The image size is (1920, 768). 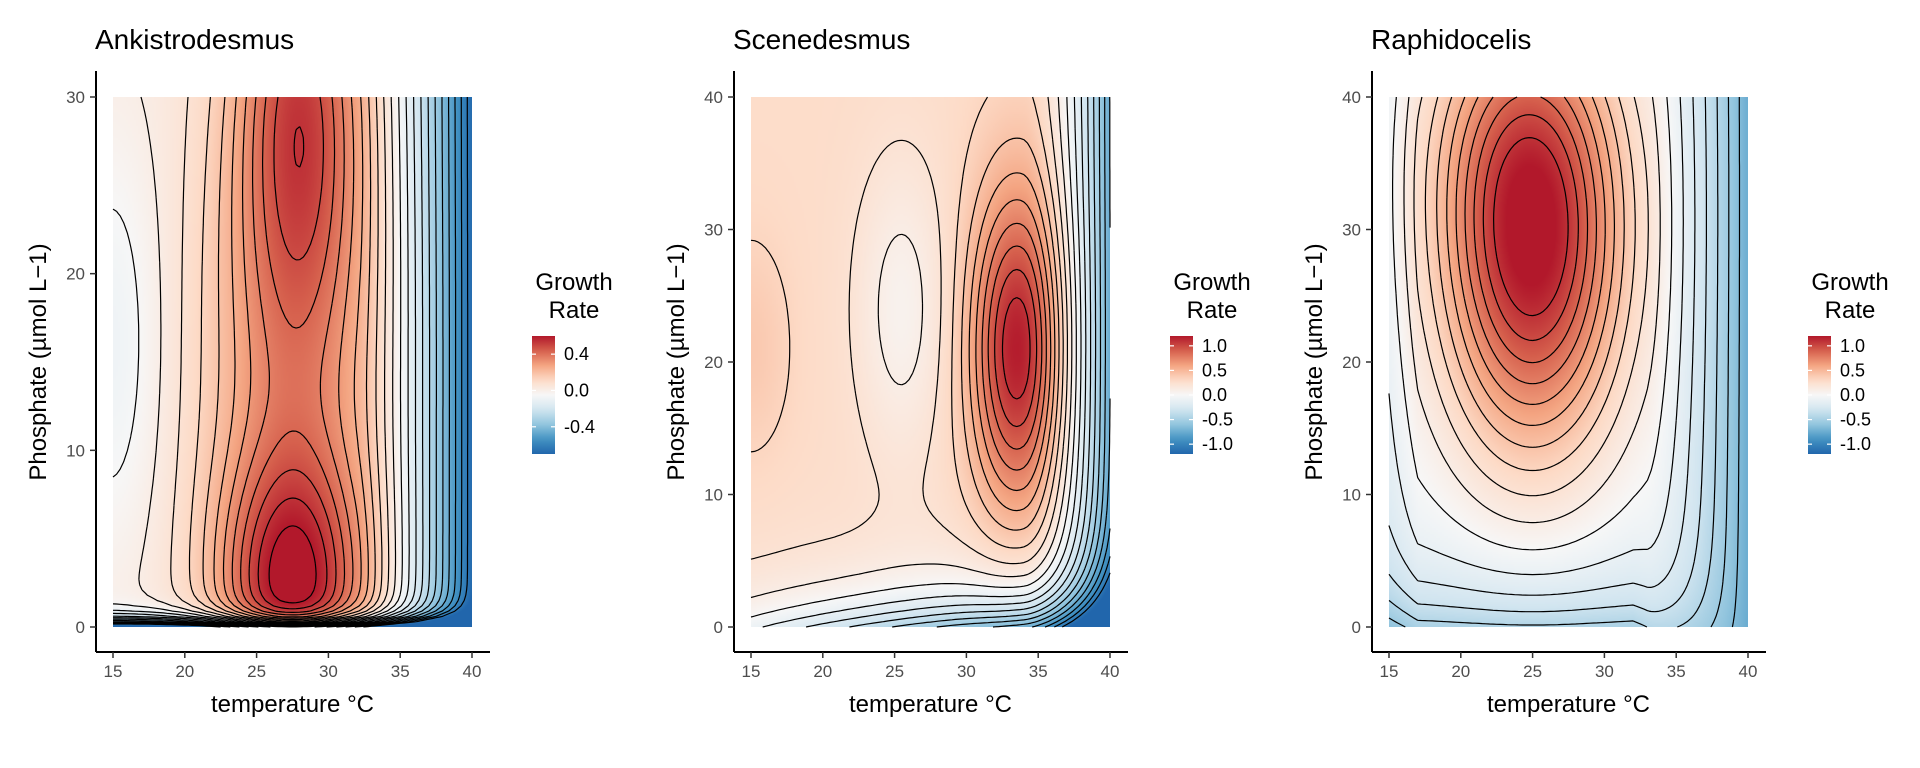 What do you see at coordinates (576, 354) in the screenshot?
I see `legend-tick-label: 0.4` at bounding box center [576, 354].